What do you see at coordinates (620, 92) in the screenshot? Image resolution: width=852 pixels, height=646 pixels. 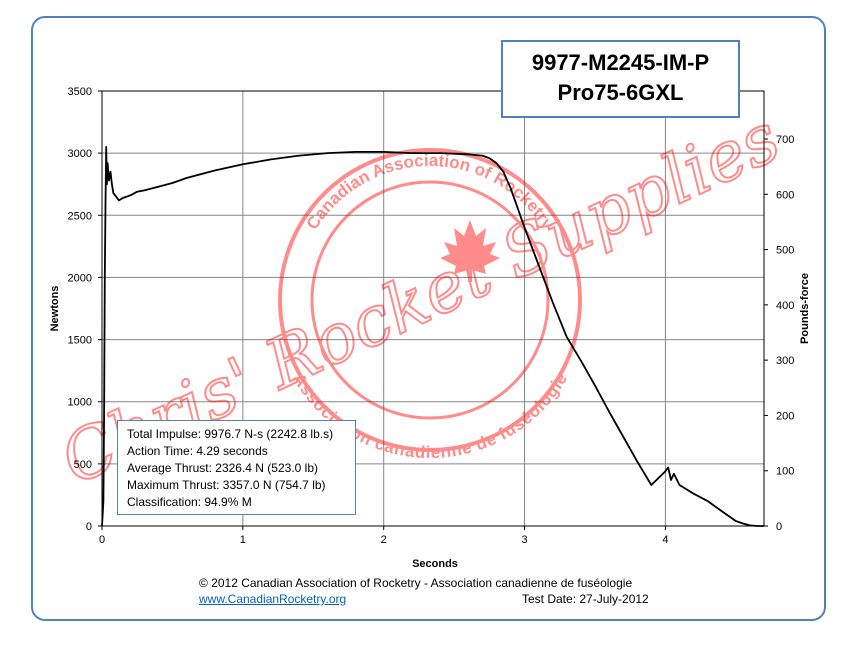 I see `motor-case: Pro75-6GXL` at bounding box center [620, 92].